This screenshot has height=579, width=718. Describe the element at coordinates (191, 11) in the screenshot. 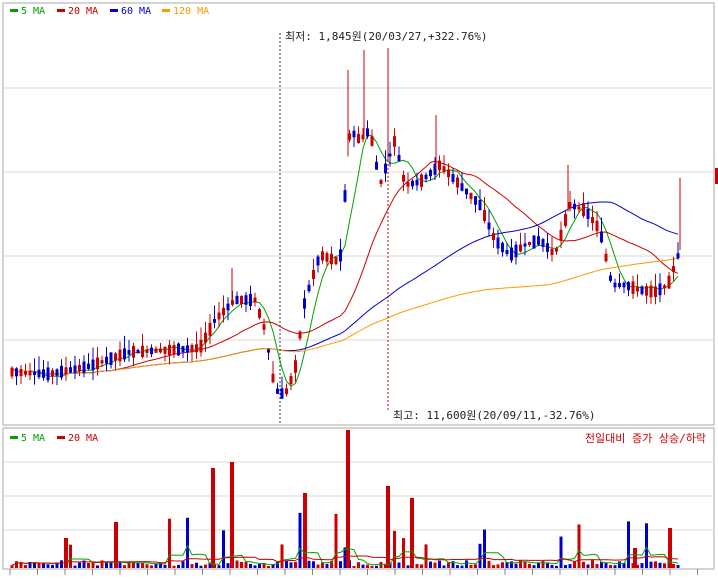

I see `legend-120ma: 120 MA` at that location.